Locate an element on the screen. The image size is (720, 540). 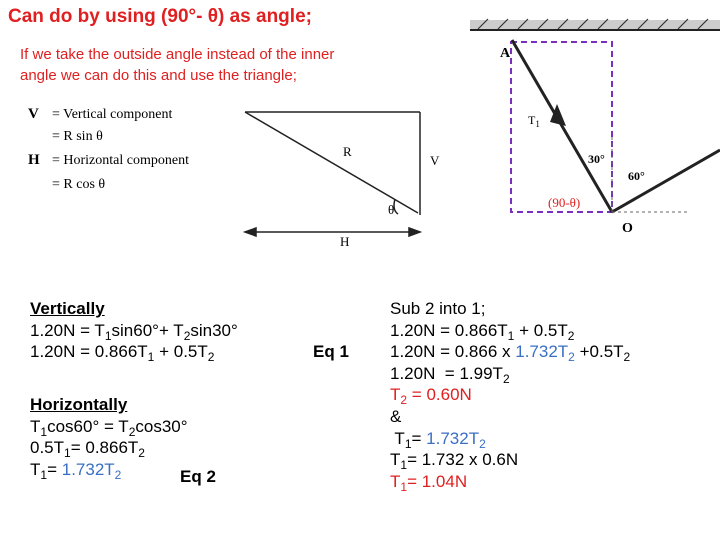
equation-line: T1= 1.732 x 0.6N is located at coordinates (510, 460).